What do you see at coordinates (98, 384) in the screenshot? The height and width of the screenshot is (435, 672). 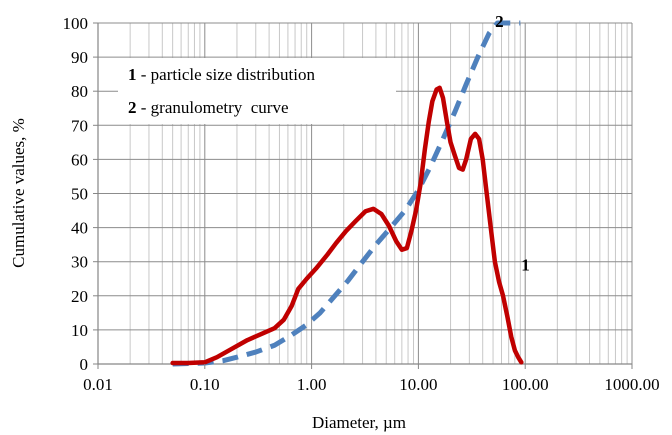 I see `x-tick-label: 0.01` at bounding box center [98, 384].